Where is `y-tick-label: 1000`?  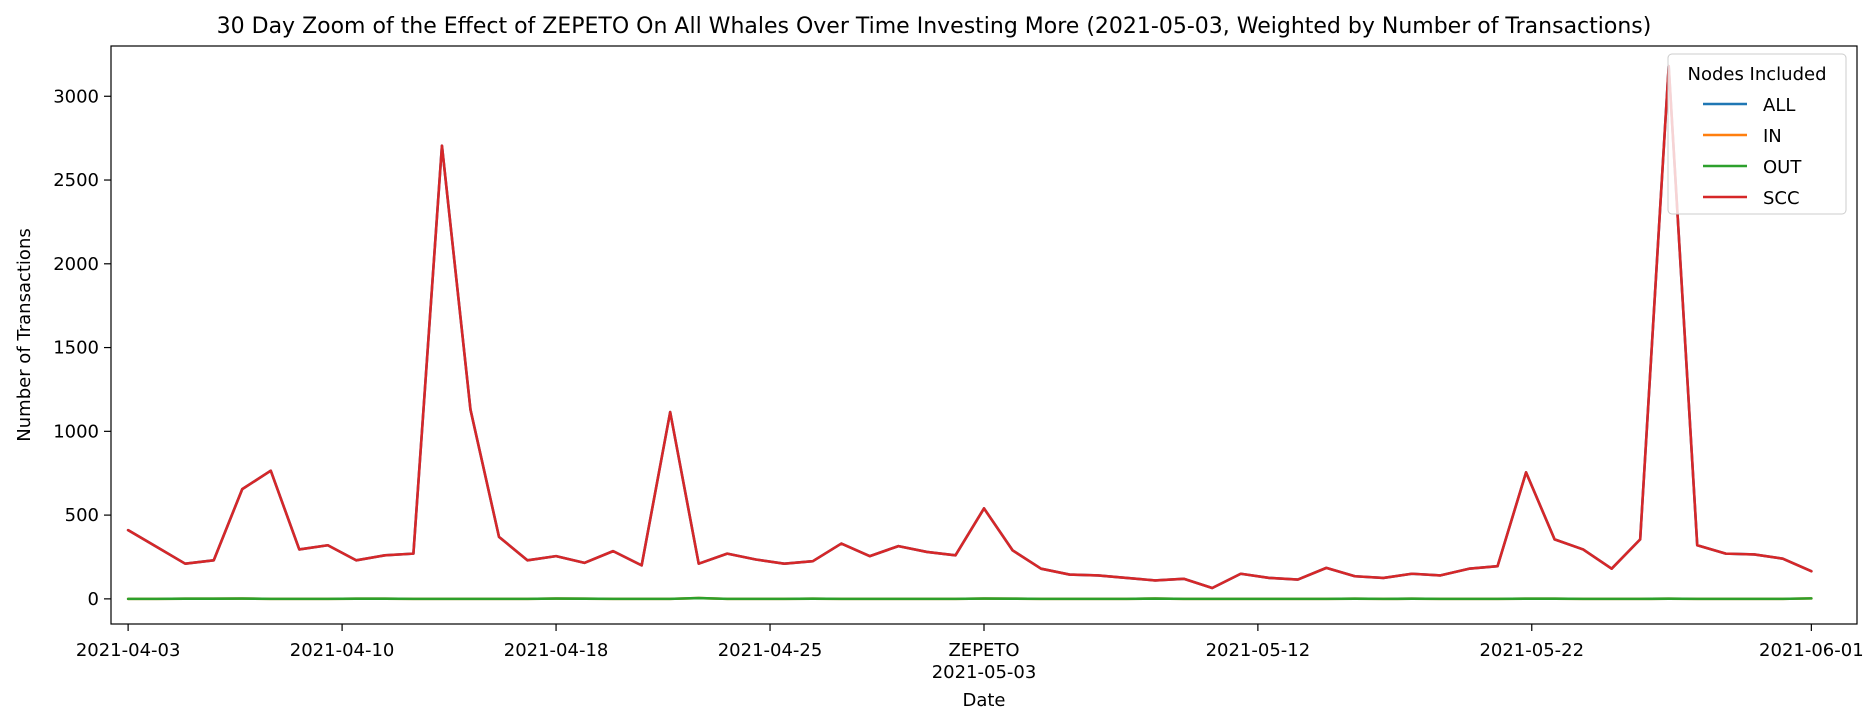 y-tick-label: 1000 is located at coordinates (76, 431).